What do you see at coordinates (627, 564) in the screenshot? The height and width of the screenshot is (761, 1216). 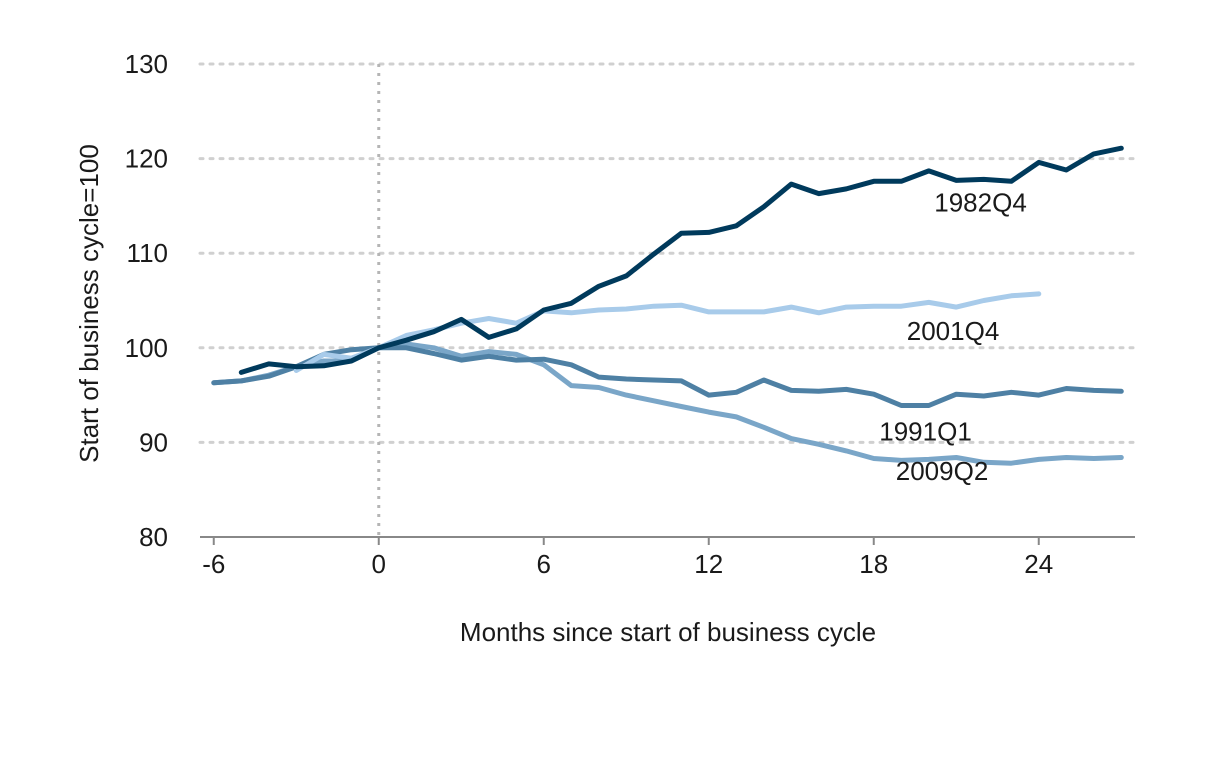 I see `x-tick-labels: -6 0 6 12 18 24` at bounding box center [627, 564].